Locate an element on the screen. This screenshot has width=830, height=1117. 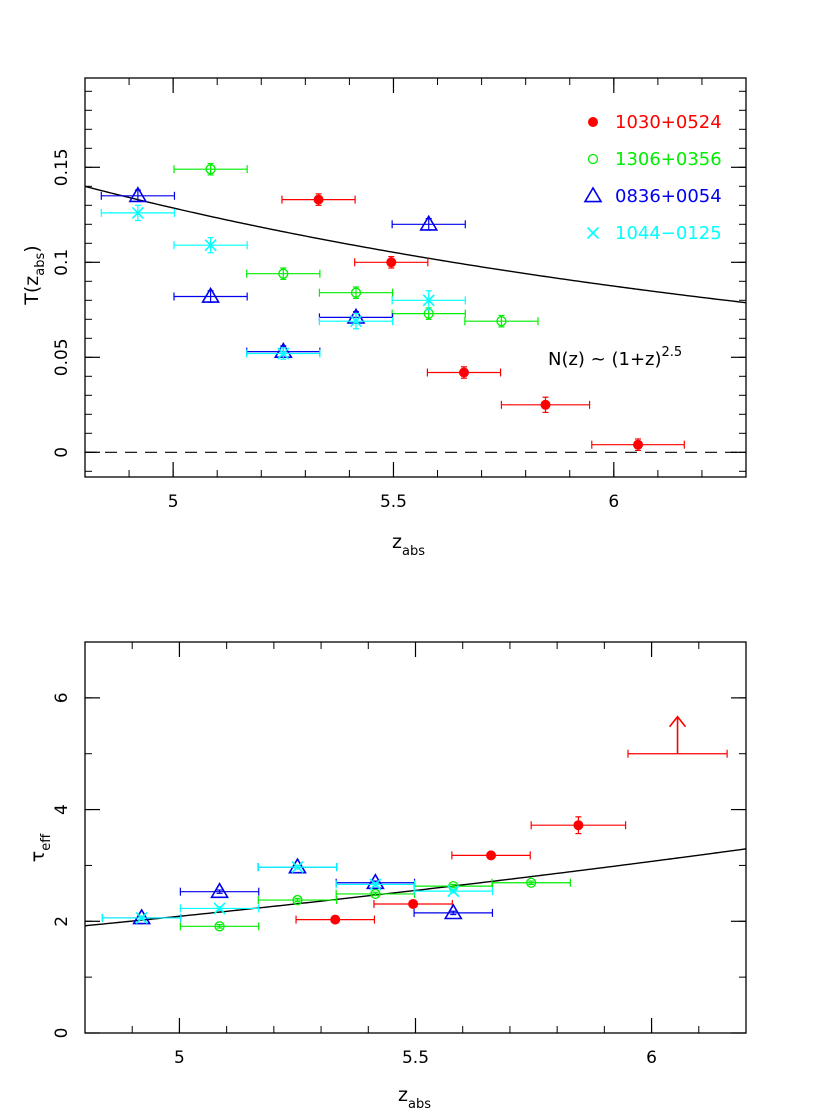
y-tick-label: 0.15 is located at coordinates (62, 167).